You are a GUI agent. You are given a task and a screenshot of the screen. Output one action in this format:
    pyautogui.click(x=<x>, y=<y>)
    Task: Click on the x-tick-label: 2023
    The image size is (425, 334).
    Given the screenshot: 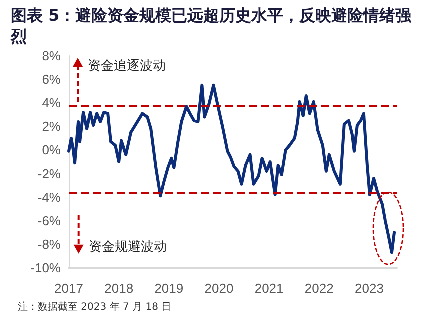 What is the action you would take?
    pyautogui.click(x=369, y=288)
    